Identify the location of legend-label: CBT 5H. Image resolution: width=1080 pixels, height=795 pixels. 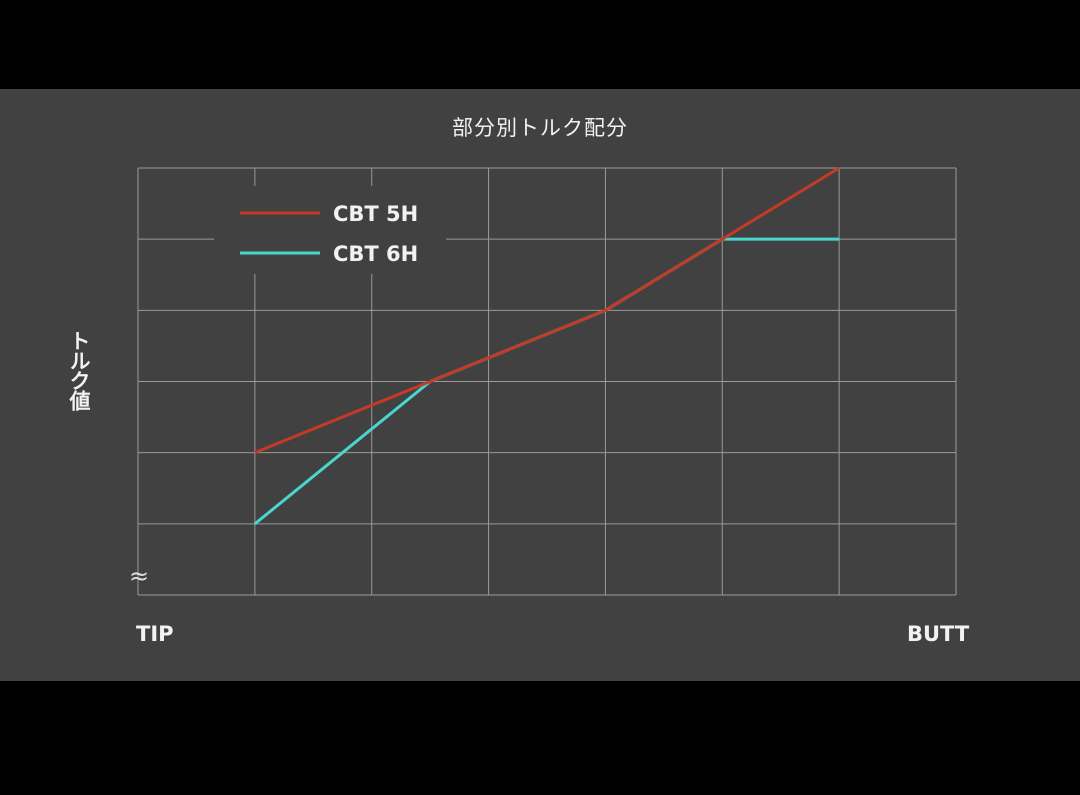
(375, 214).